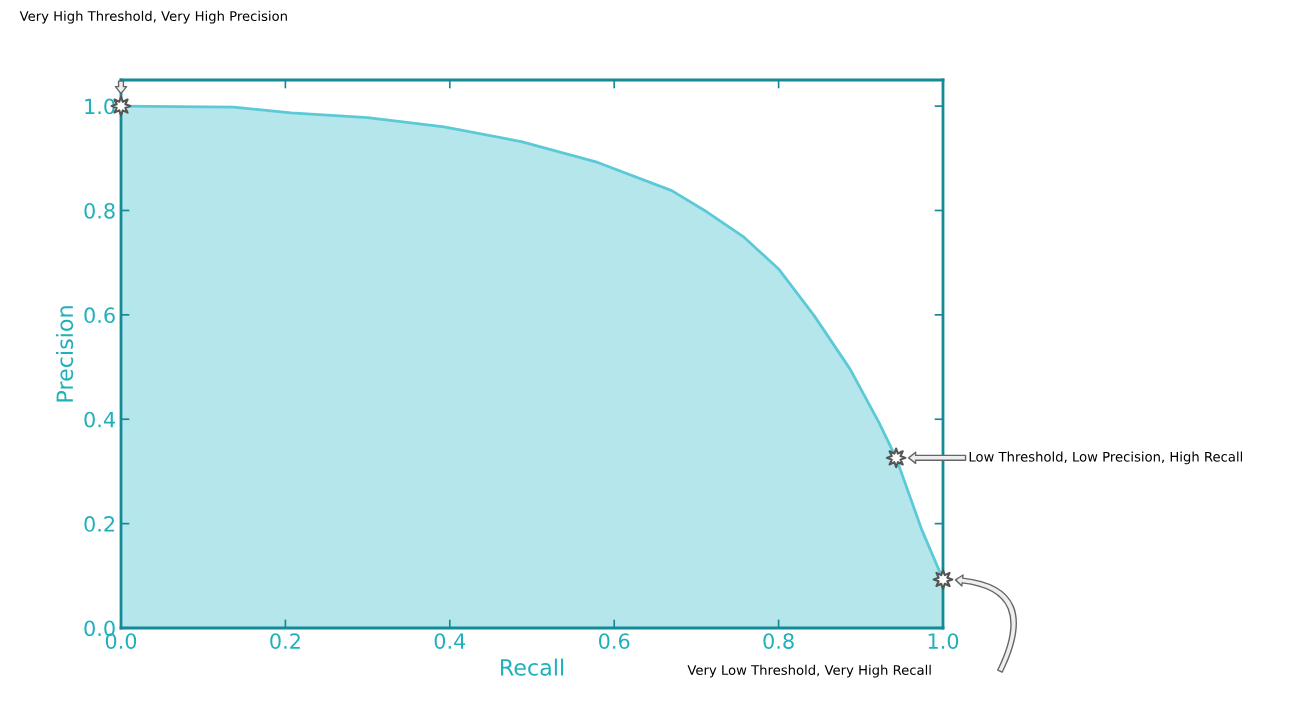 This screenshot has height=715, width=1299. What do you see at coordinates (614, 641) in the screenshot?
I see `x-tick-label: 0.6` at bounding box center [614, 641].